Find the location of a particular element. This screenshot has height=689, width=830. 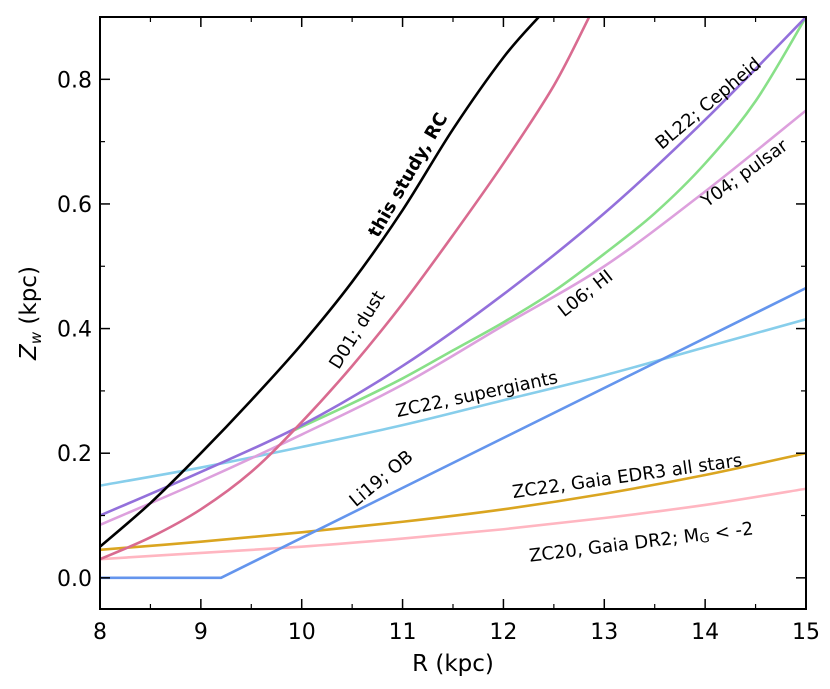

series-line-zc22g is located at coordinates (453, 501).